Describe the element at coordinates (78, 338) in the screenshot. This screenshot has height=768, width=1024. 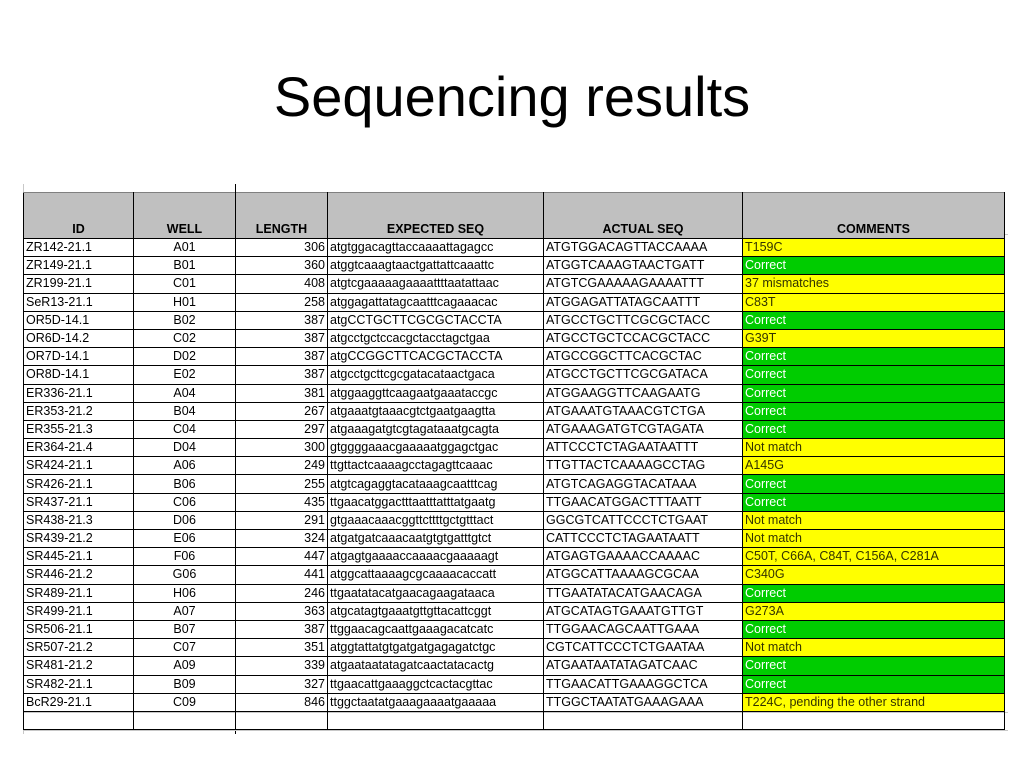
I see `cell-id: OR6D-14.2` at that location.